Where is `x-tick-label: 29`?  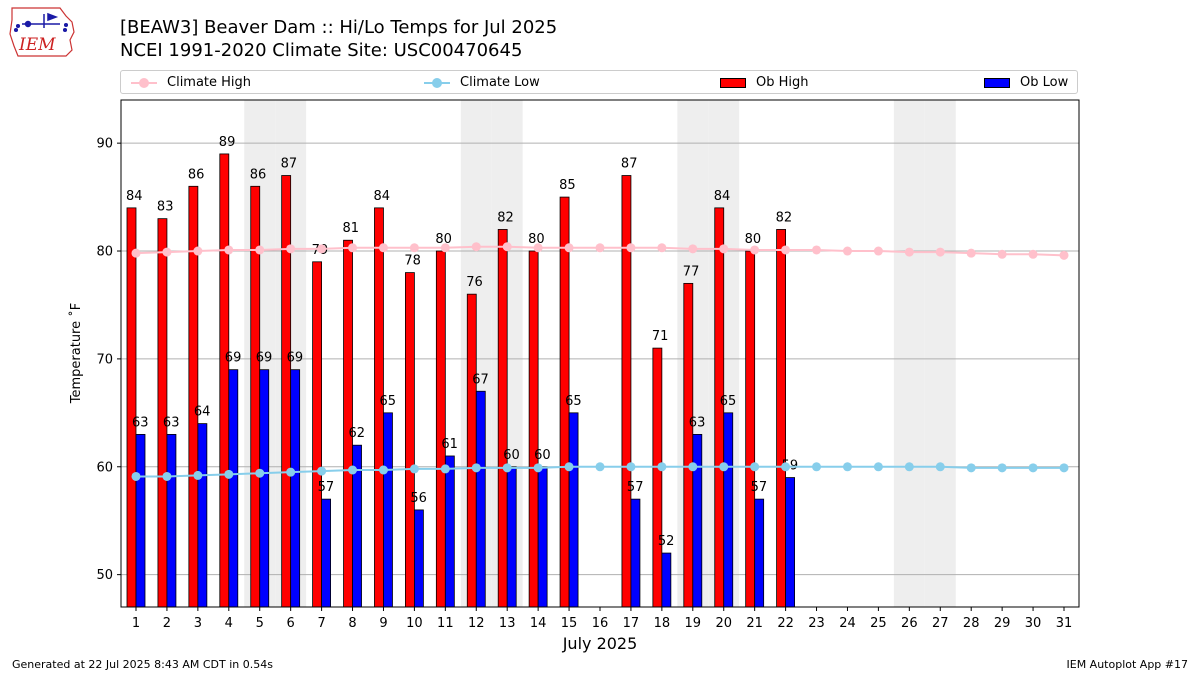 x-tick-label: 29 is located at coordinates (1002, 623).